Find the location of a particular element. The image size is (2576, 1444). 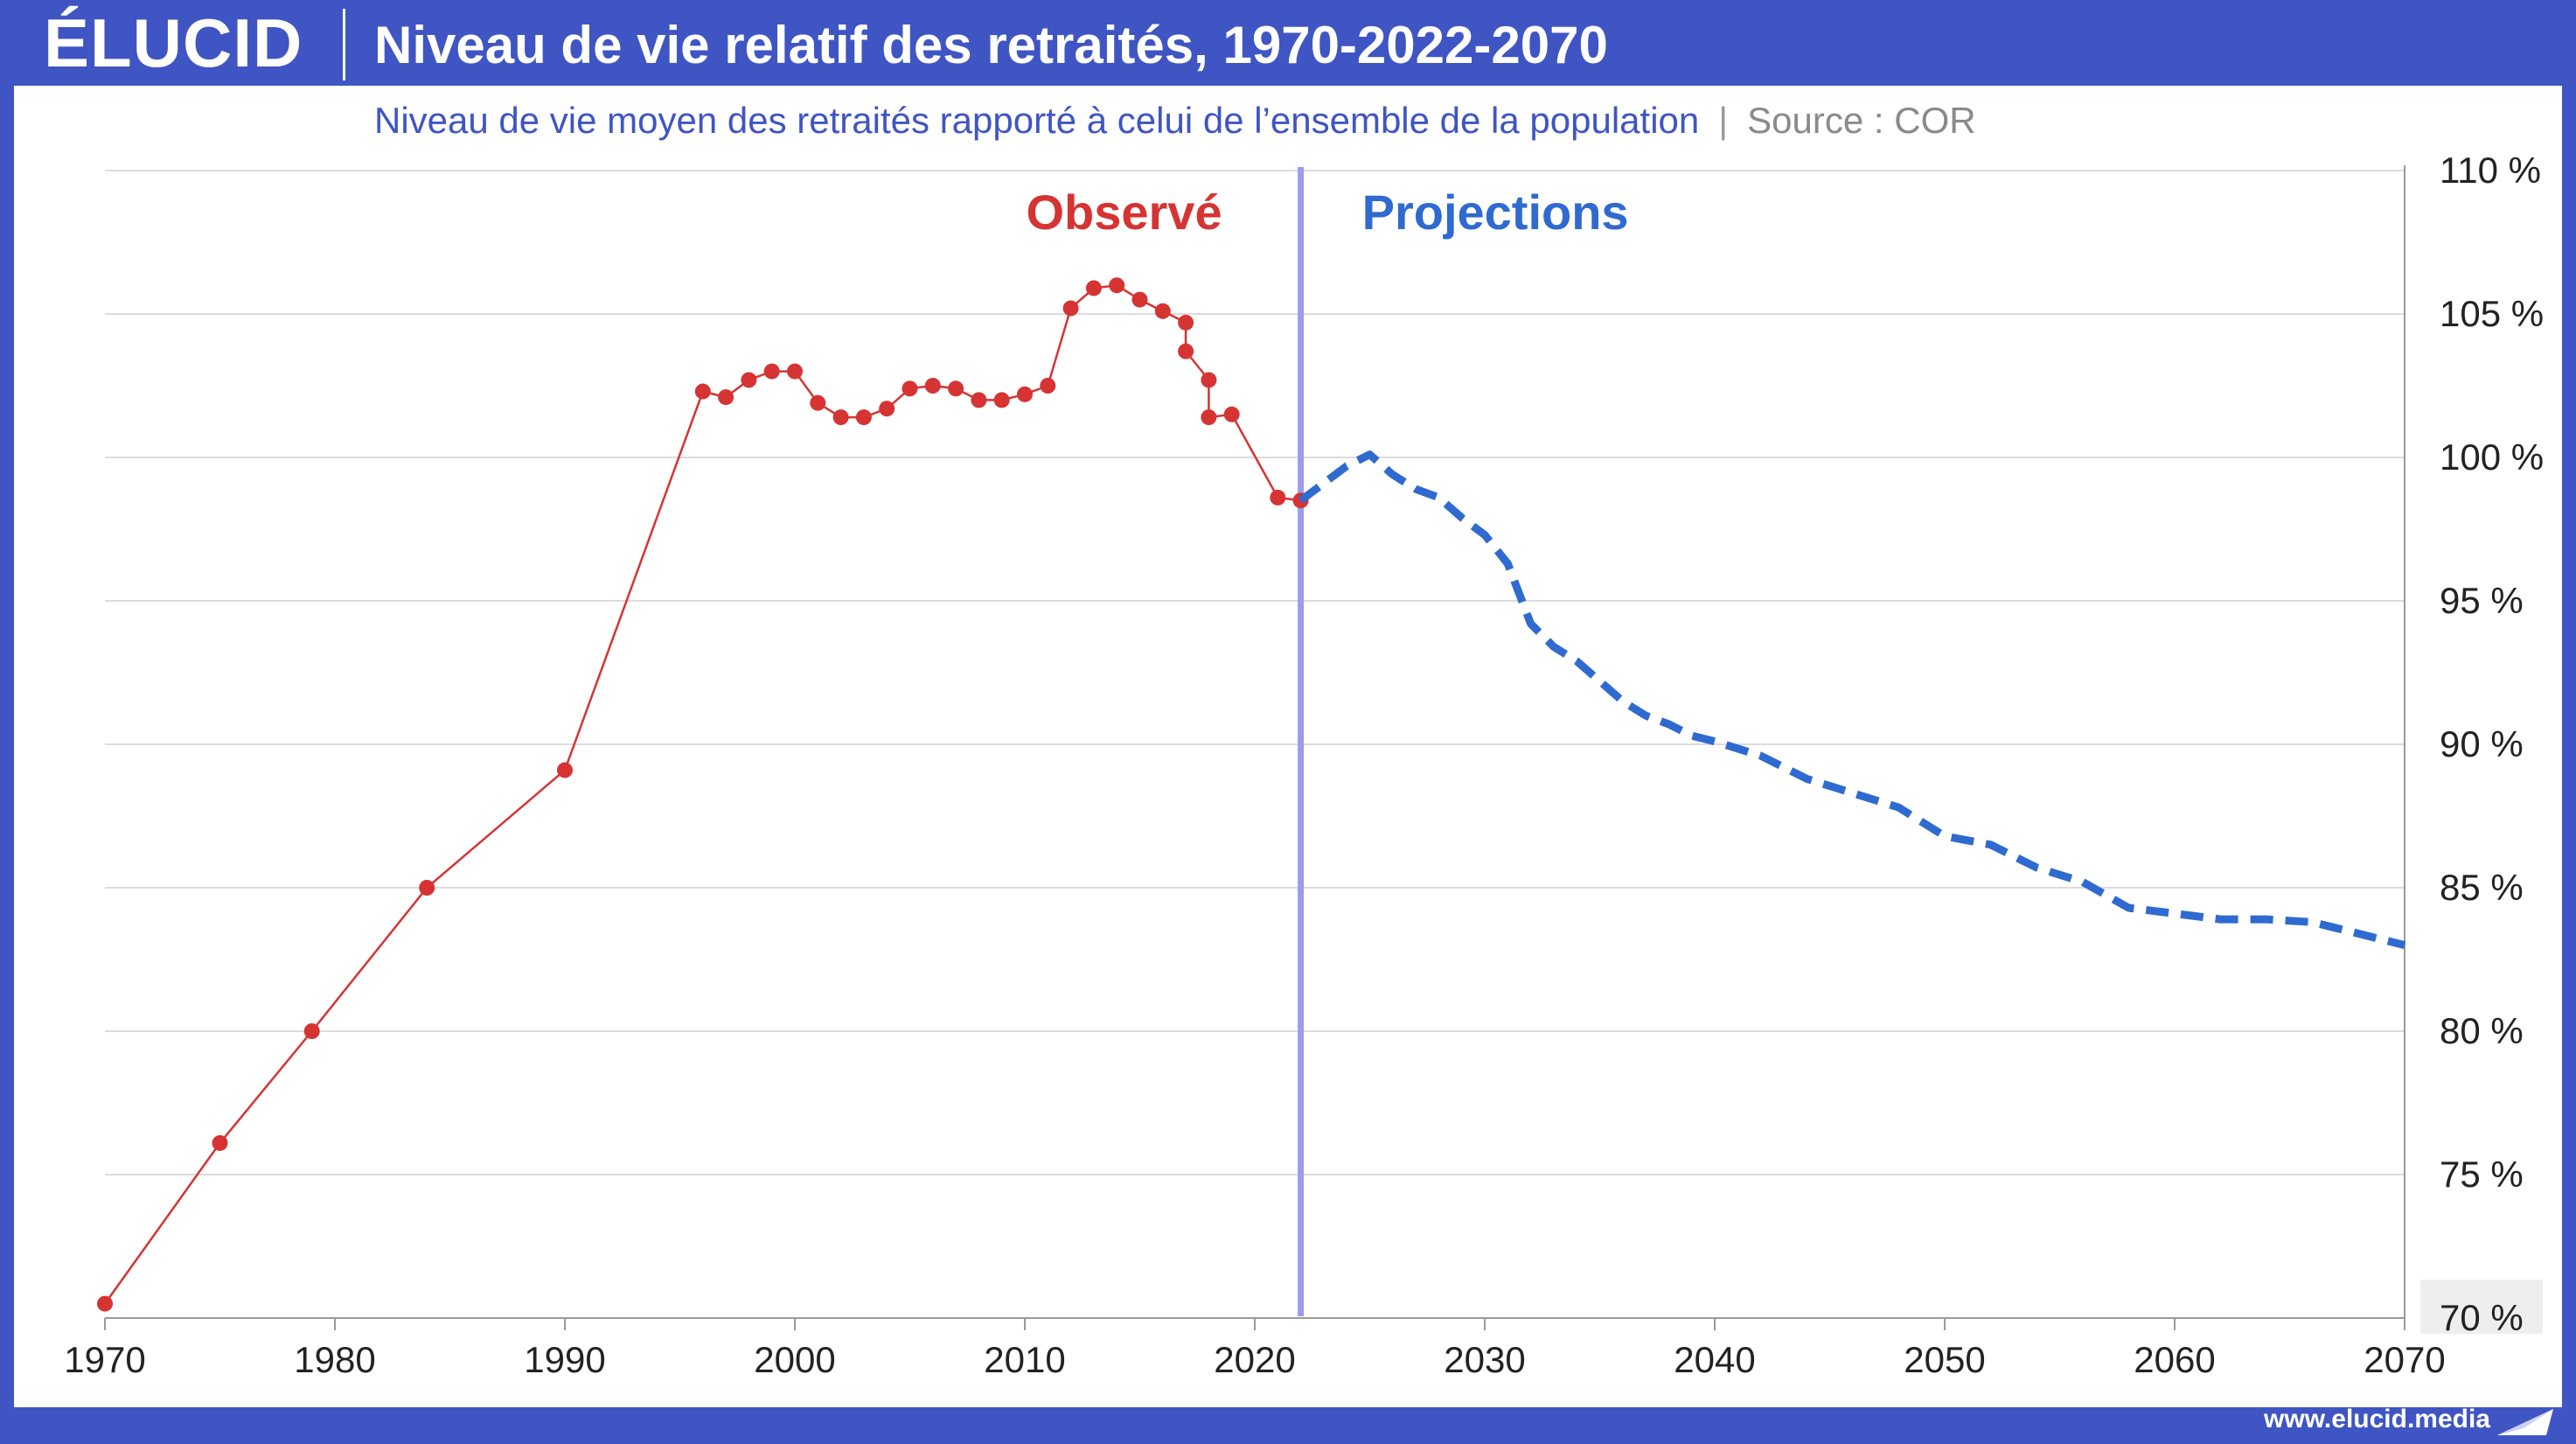

y-tick-label: 95 % is located at coordinates (2482, 600).